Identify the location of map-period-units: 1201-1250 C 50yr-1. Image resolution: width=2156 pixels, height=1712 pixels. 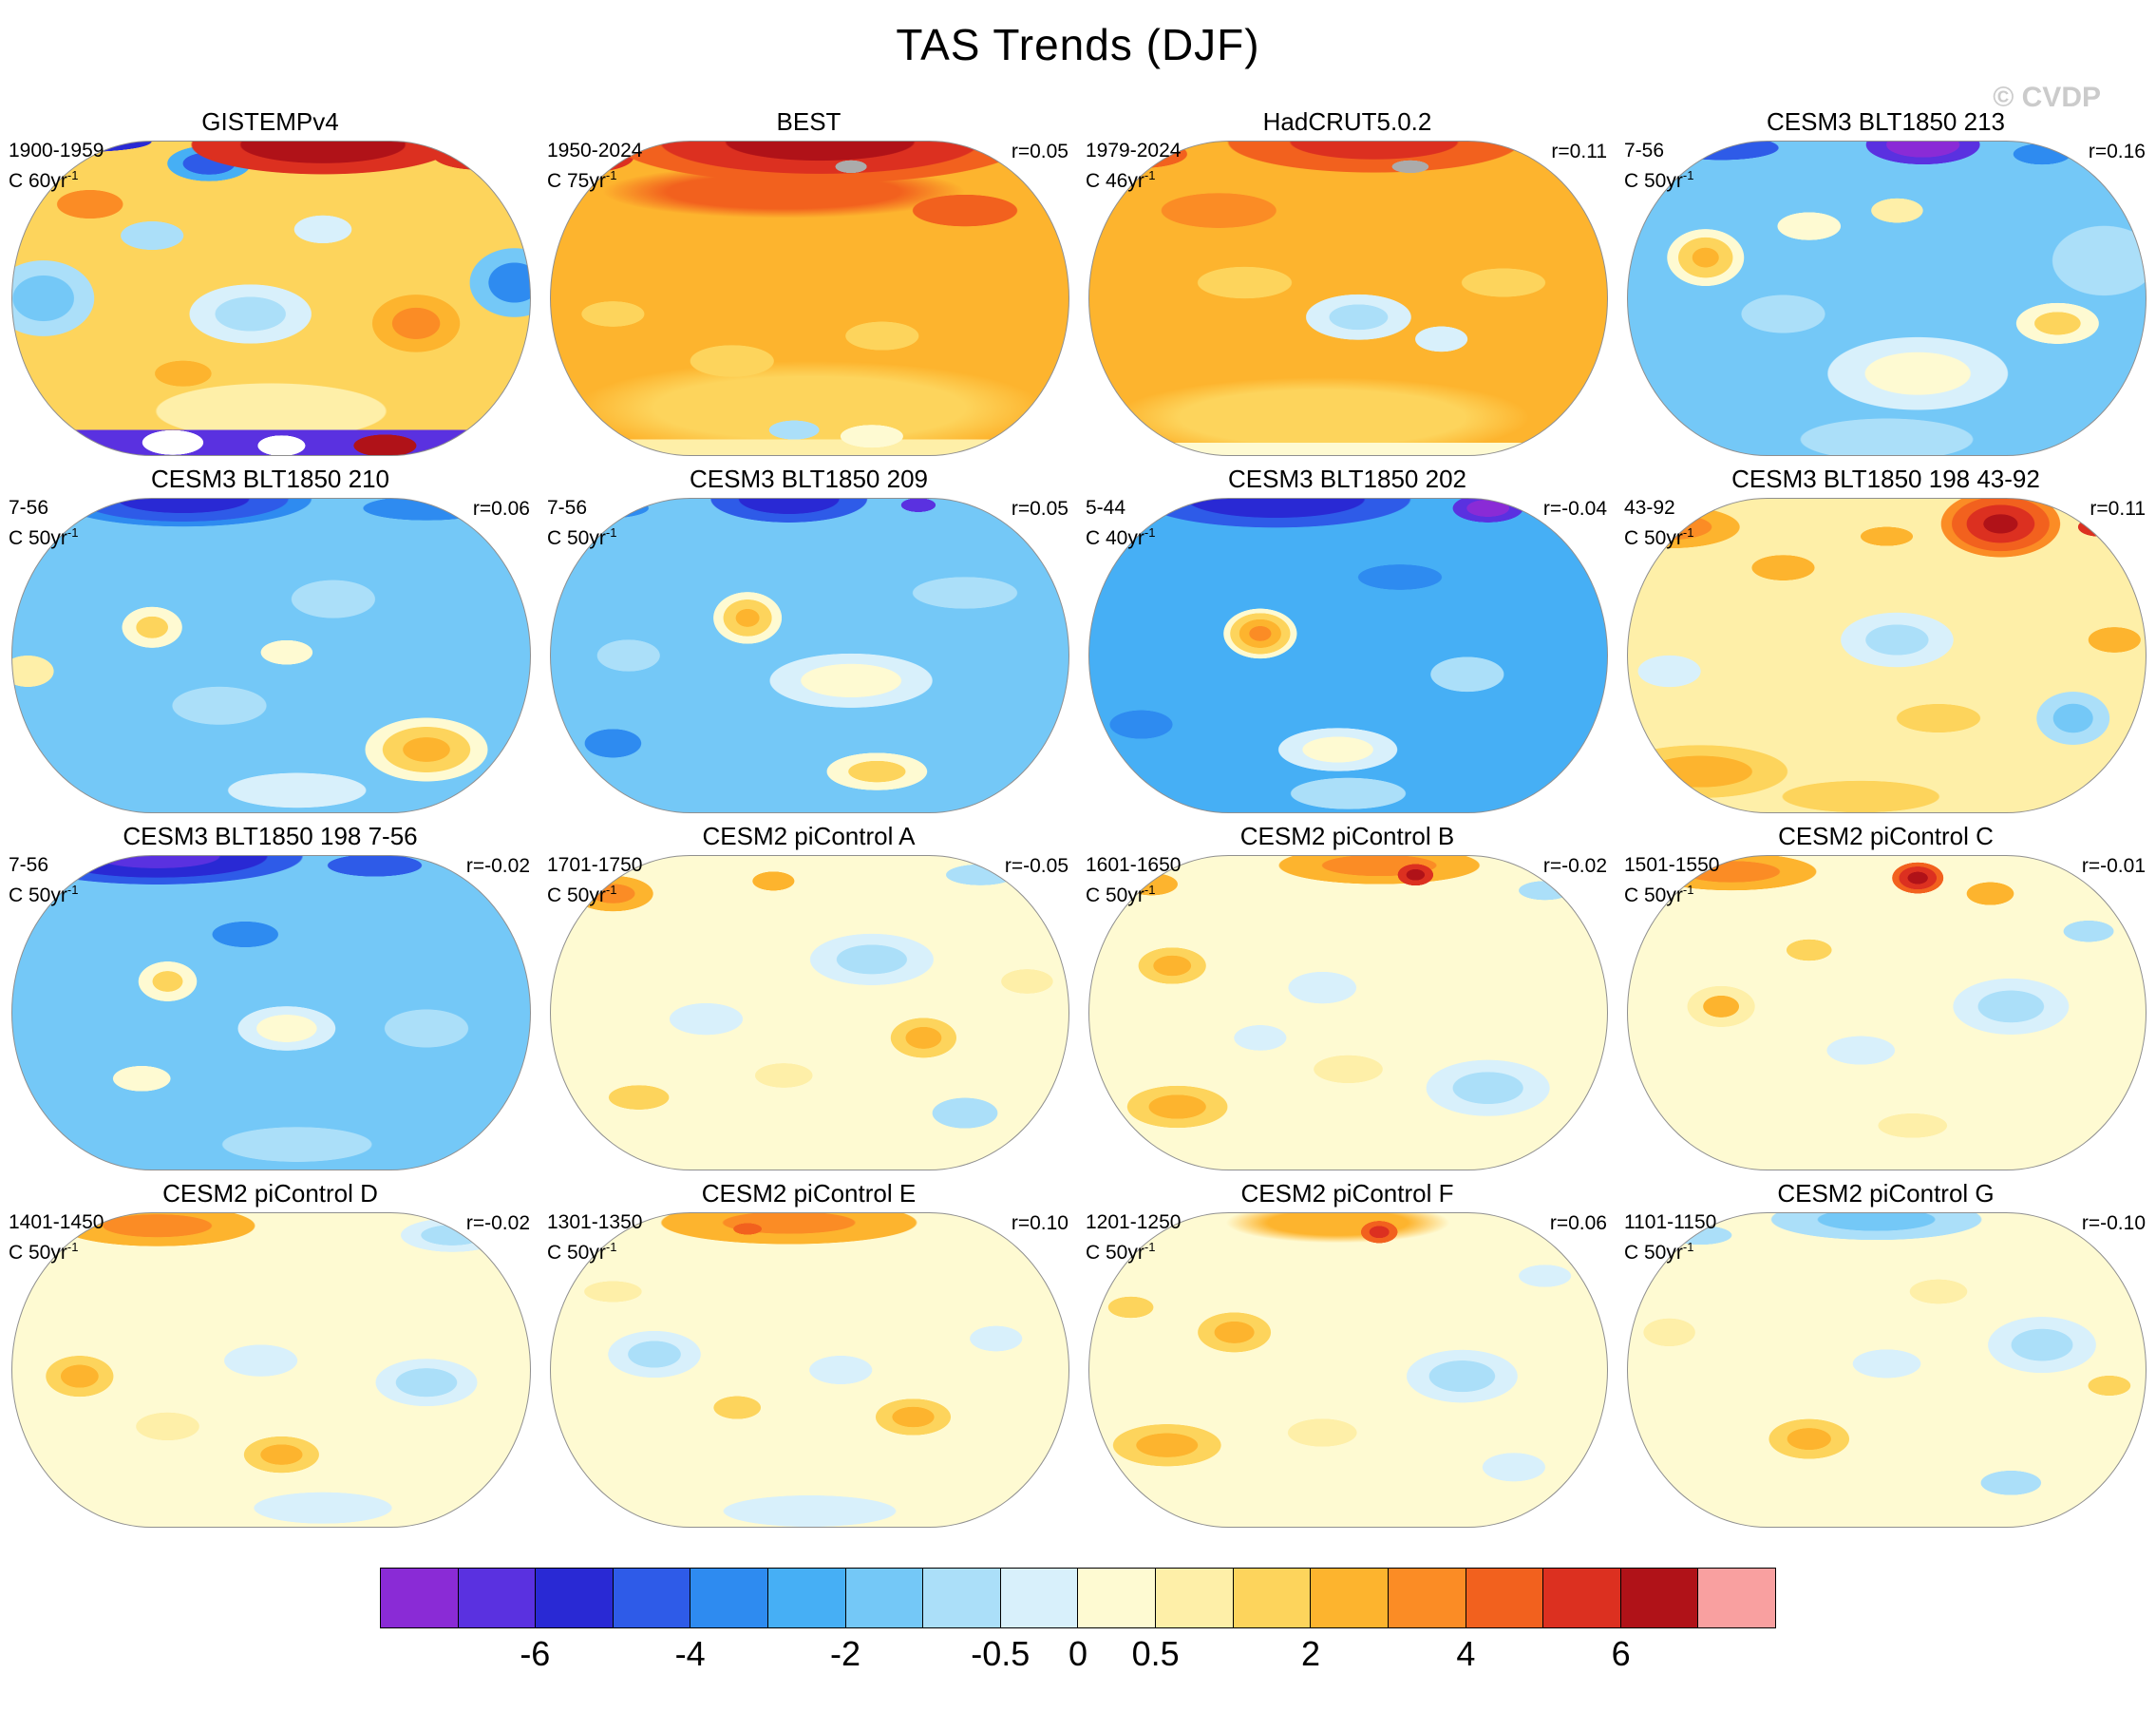
(1133, 1237).